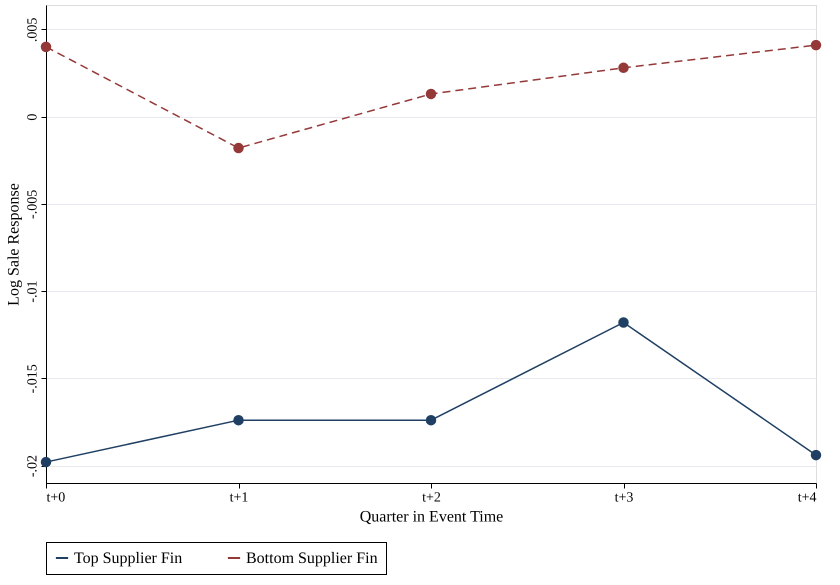 The height and width of the screenshot is (585, 840). What do you see at coordinates (33, 466) in the screenshot?
I see `y-tick-label: -.02` at bounding box center [33, 466].